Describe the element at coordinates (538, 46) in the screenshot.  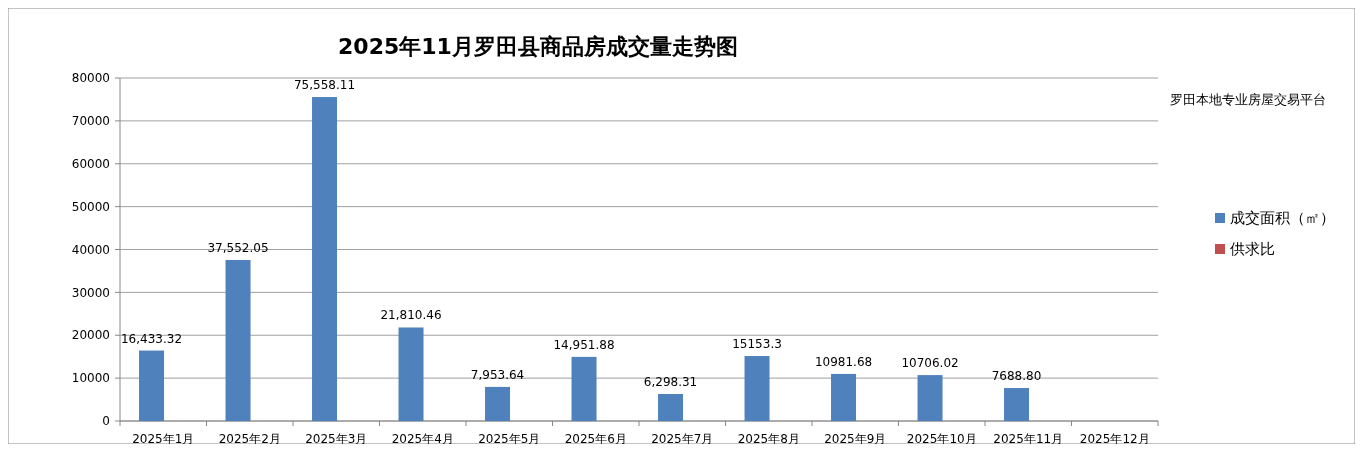
I see `chart-title: 2025年11月罗田县商品房成交量走势图` at that location.